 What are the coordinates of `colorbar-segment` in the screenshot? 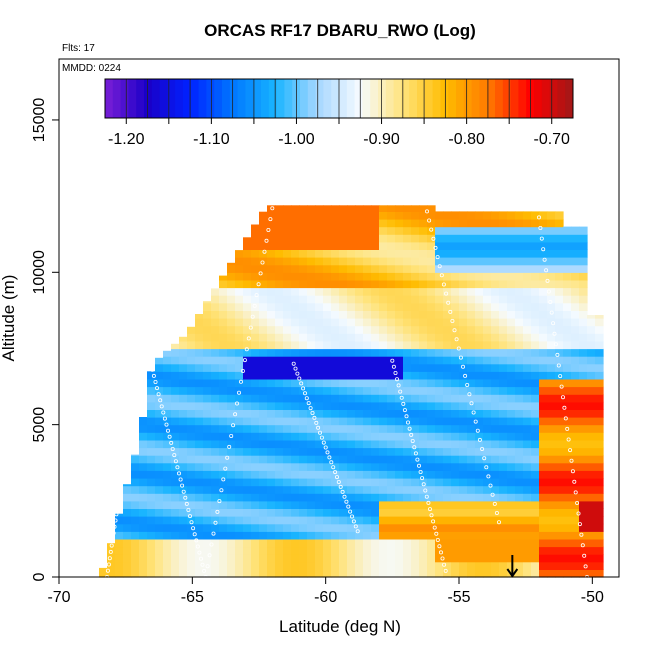 It's located at (218, 98).